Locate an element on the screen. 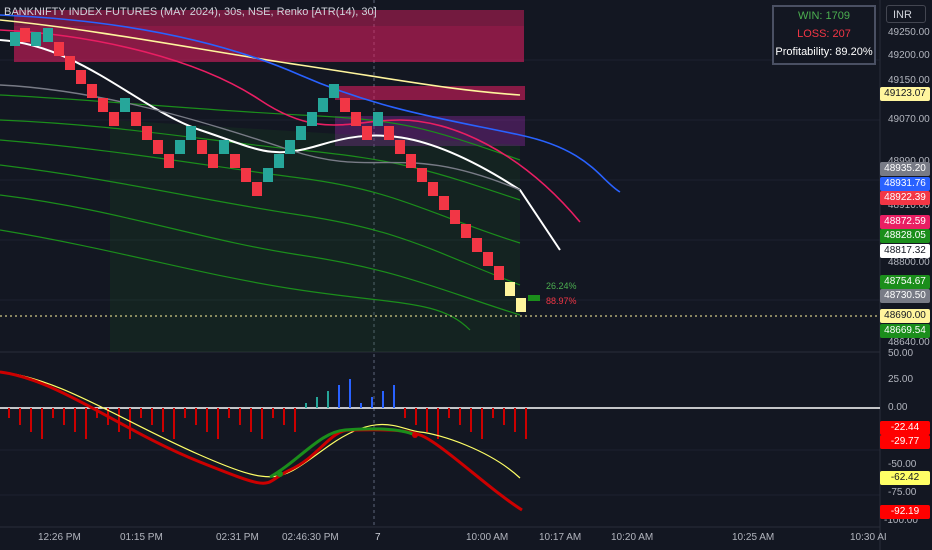 The width and height of the screenshot is (932, 550). time-label: 02:31 PM is located at coordinates (237, 537).